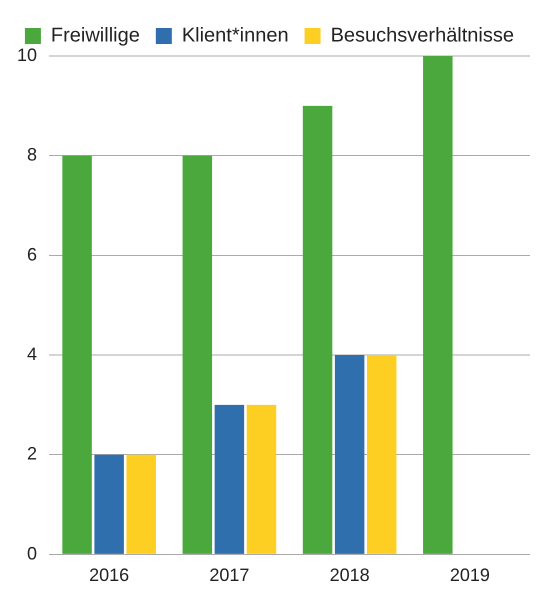 The height and width of the screenshot is (600, 545). Describe the element at coordinates (95, 35) in the screenshot. I see `legend-label: Freiwillige` at that location.